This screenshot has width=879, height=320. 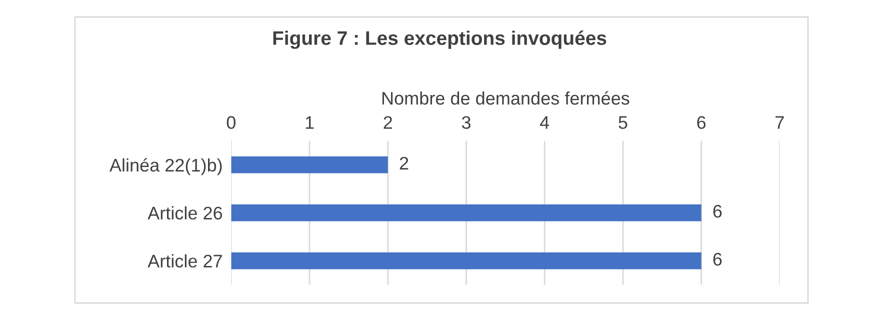 What do you see at coordinates (466, 122) in the screenshot?
I see `x-tick-label: 3` at bounding box center [466, 122].